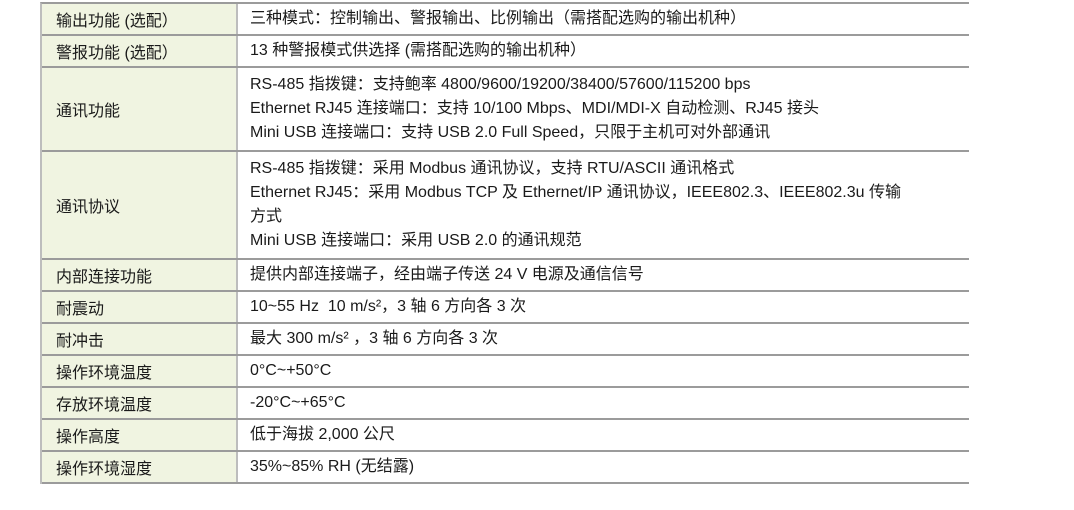  What do you see at coordinates (498, 18) in the screenshot?
I see `value-line: 三种模式：控制输出、警报输出、比例输出（需搭配选购的输出机种）` at bounding box center [498, 18].